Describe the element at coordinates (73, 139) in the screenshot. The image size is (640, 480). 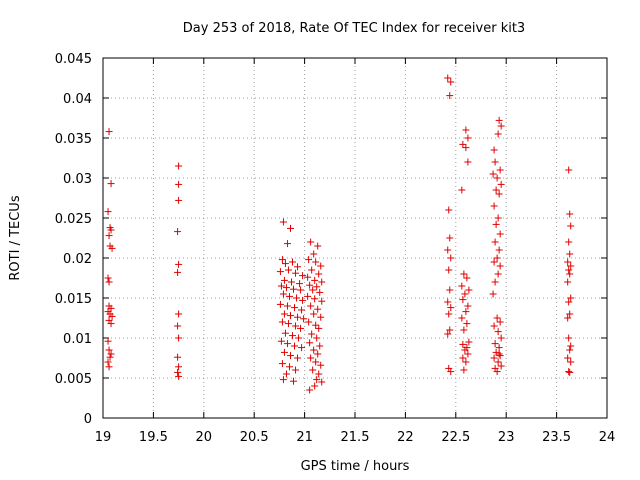
I see `y-tick-label: 0.035` at that location.